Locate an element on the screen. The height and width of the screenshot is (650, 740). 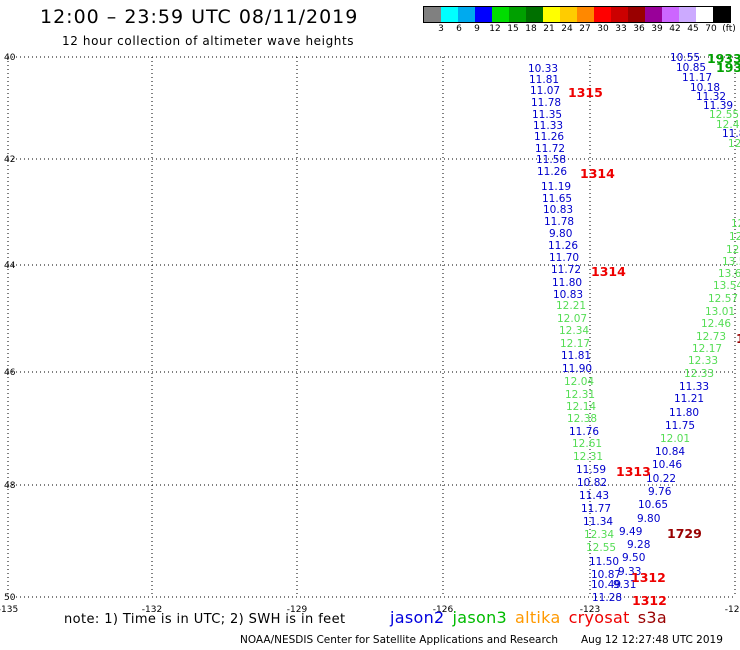
wave-height-value: 9.76 is located at coordinates (660, 492).